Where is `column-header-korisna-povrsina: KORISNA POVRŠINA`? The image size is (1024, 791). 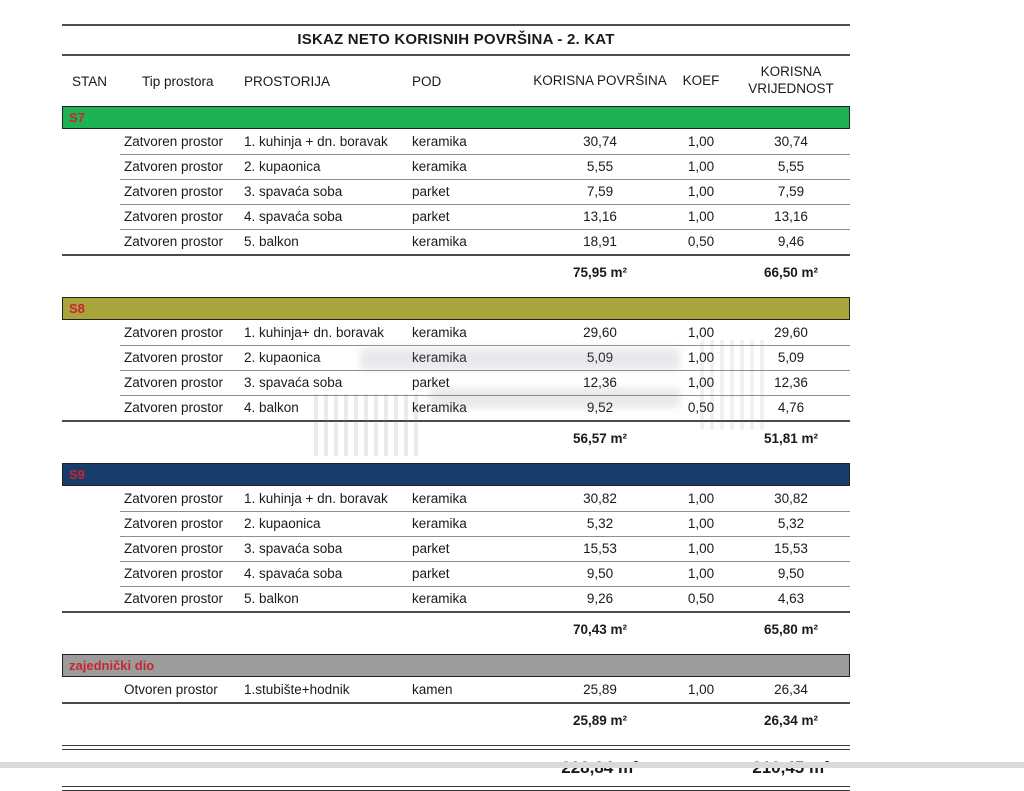 column-header-korisna-povrsina: KORISNA POVRŠINA is located at coordinates (600, 80).